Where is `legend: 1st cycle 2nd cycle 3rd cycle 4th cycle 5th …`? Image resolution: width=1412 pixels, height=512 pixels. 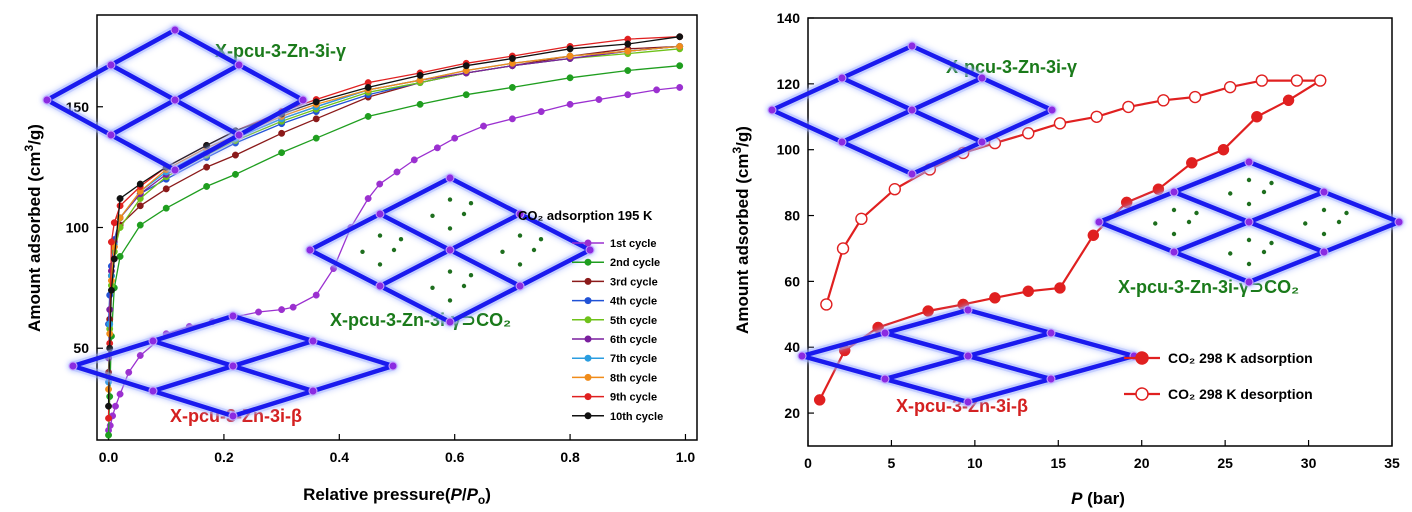
legend: 1st cycle 2nd cycle 3rd cycle 4th cycle 5th … is located at coordinates (617, 330).